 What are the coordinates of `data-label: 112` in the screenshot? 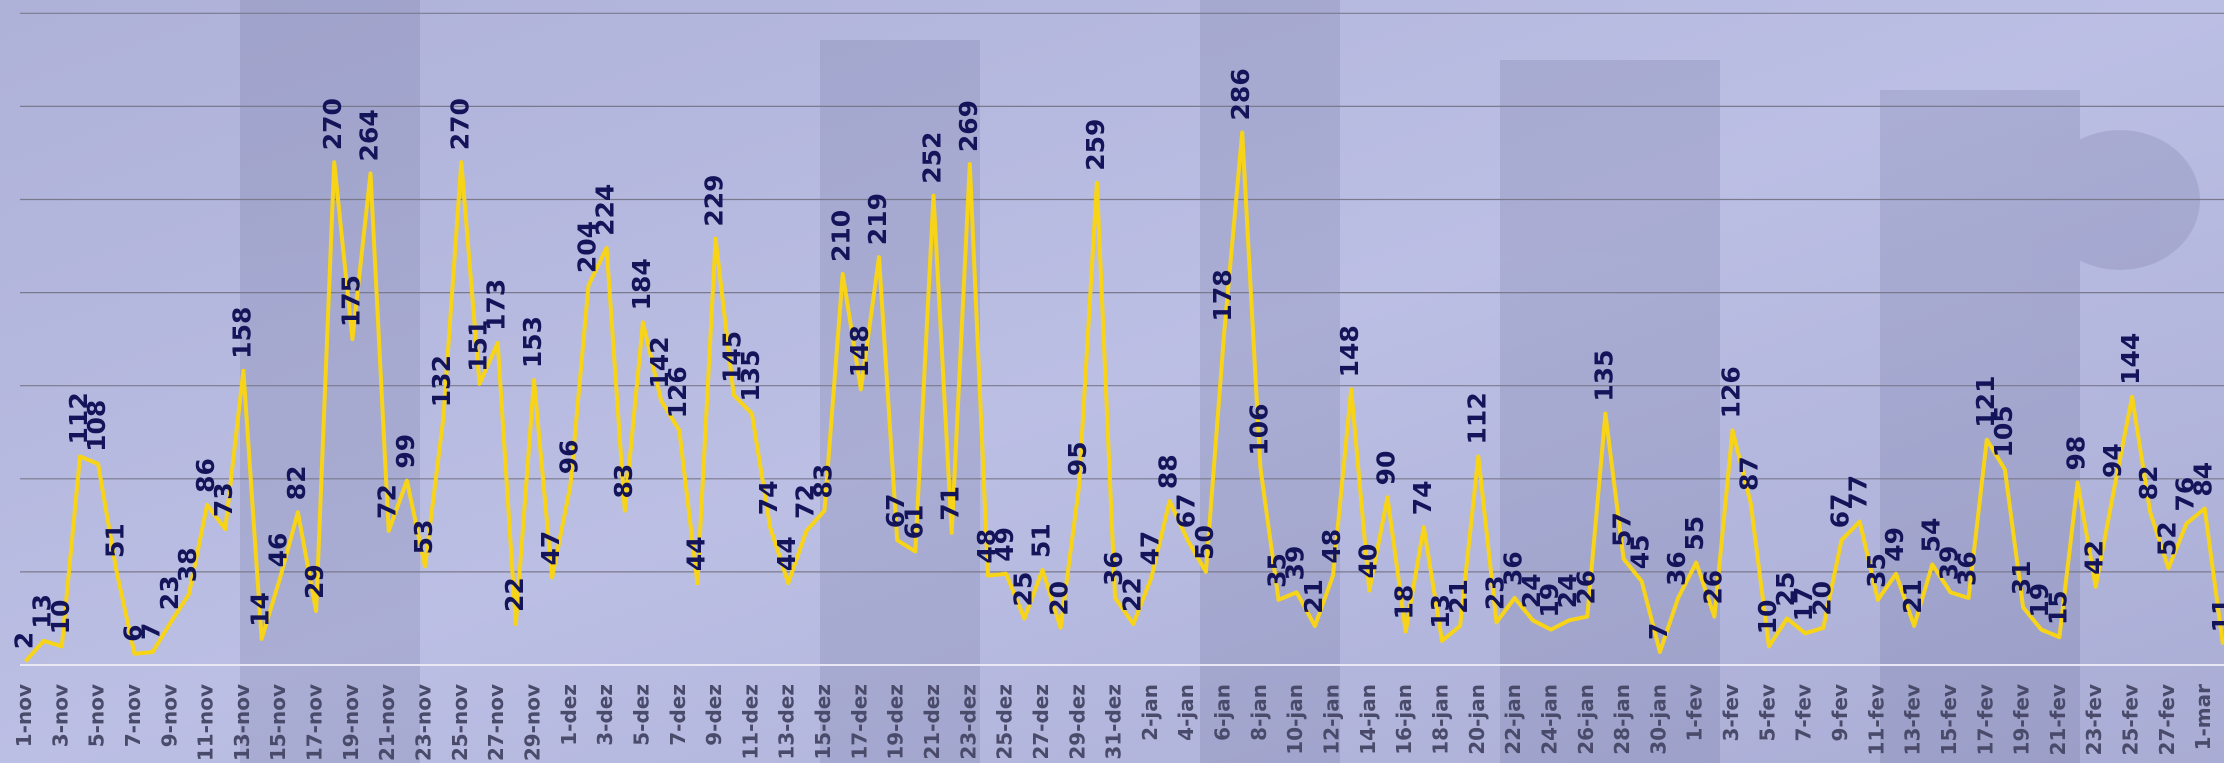 It's located at (78, 418).